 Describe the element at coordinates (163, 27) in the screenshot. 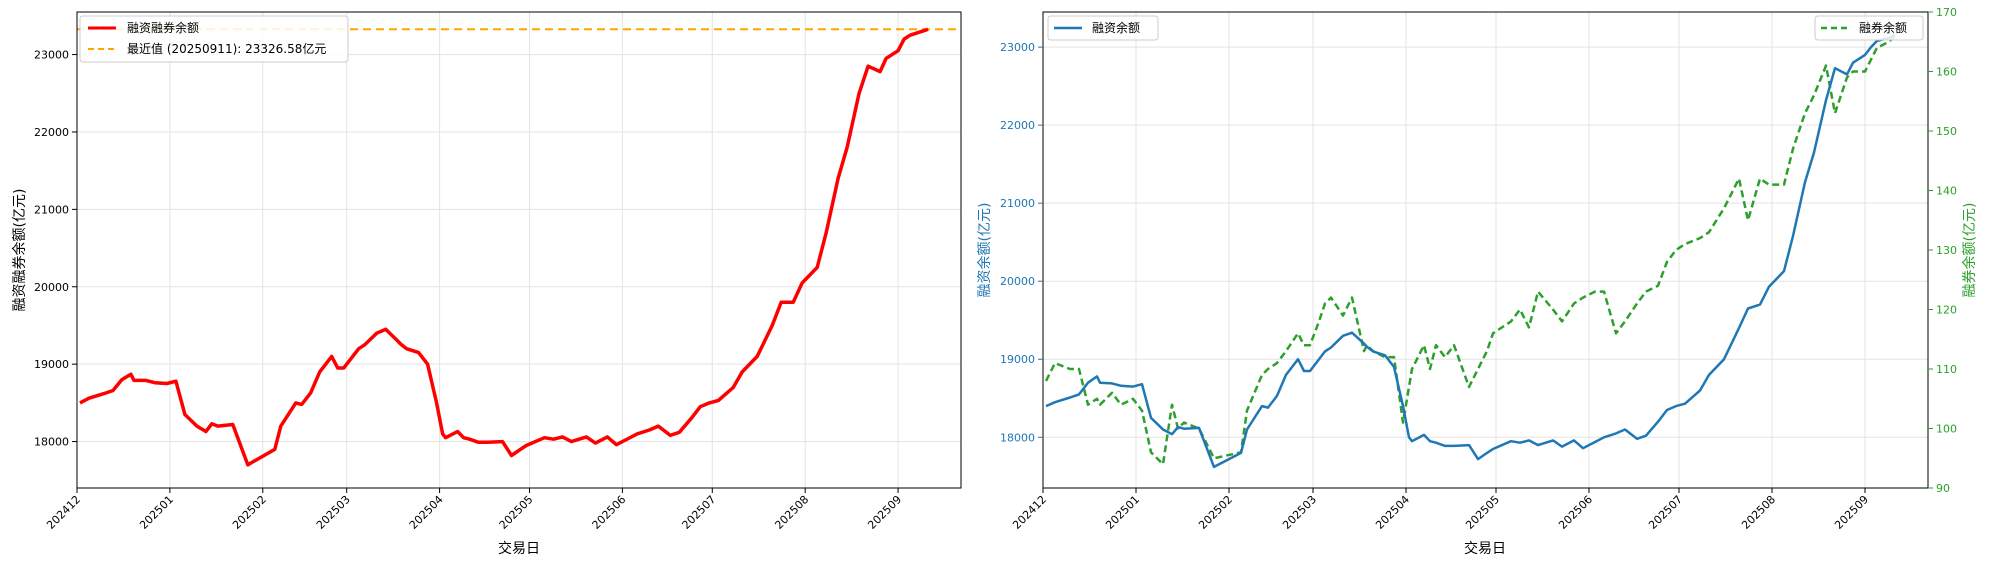

I see `legend-label-total: 融资融券余额` at that location.